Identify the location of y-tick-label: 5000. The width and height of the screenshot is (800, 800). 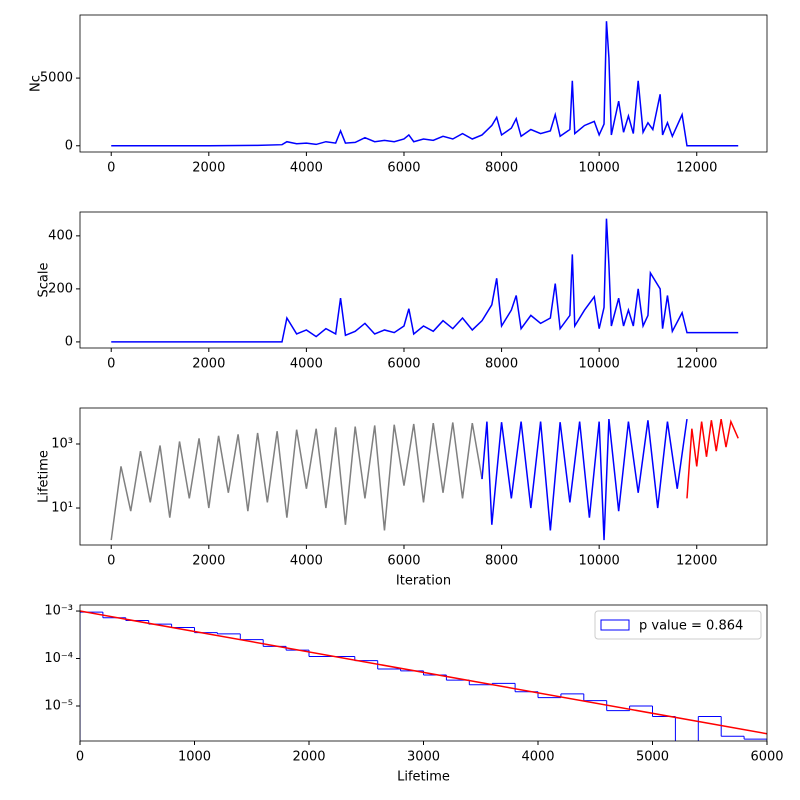
(56, 78).